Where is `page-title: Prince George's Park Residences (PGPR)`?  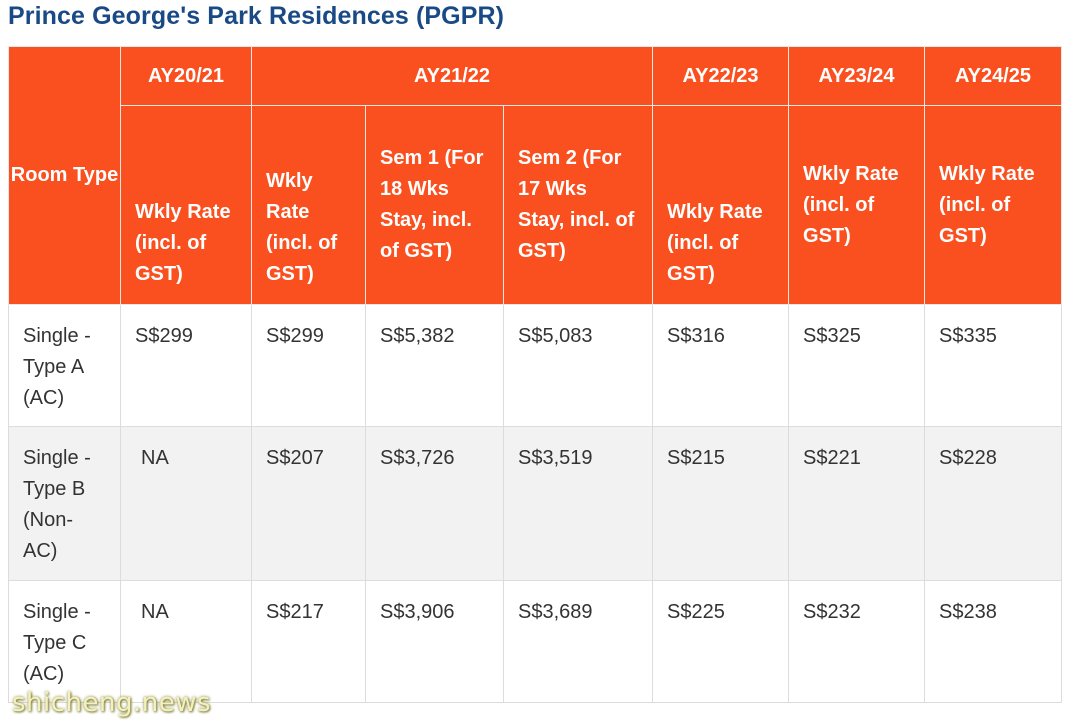 page-title: Prince George's Park Residences (PGPR) is located at coordinates (256, 16).